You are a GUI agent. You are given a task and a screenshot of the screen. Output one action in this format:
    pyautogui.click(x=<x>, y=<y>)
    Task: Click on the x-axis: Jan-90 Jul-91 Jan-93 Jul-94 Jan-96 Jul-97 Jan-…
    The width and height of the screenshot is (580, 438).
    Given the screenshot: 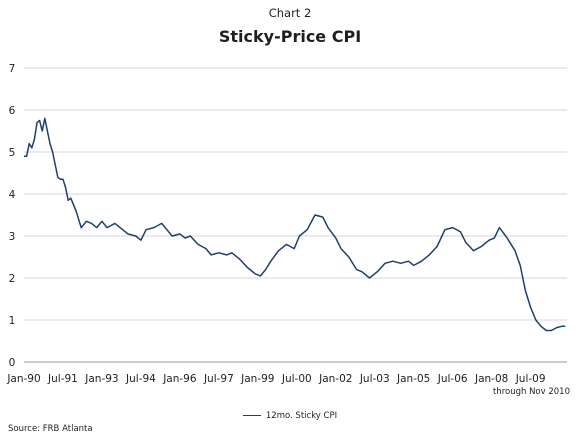 What is the action you would take?
    pyautogui.click(x=275, y=379)
    